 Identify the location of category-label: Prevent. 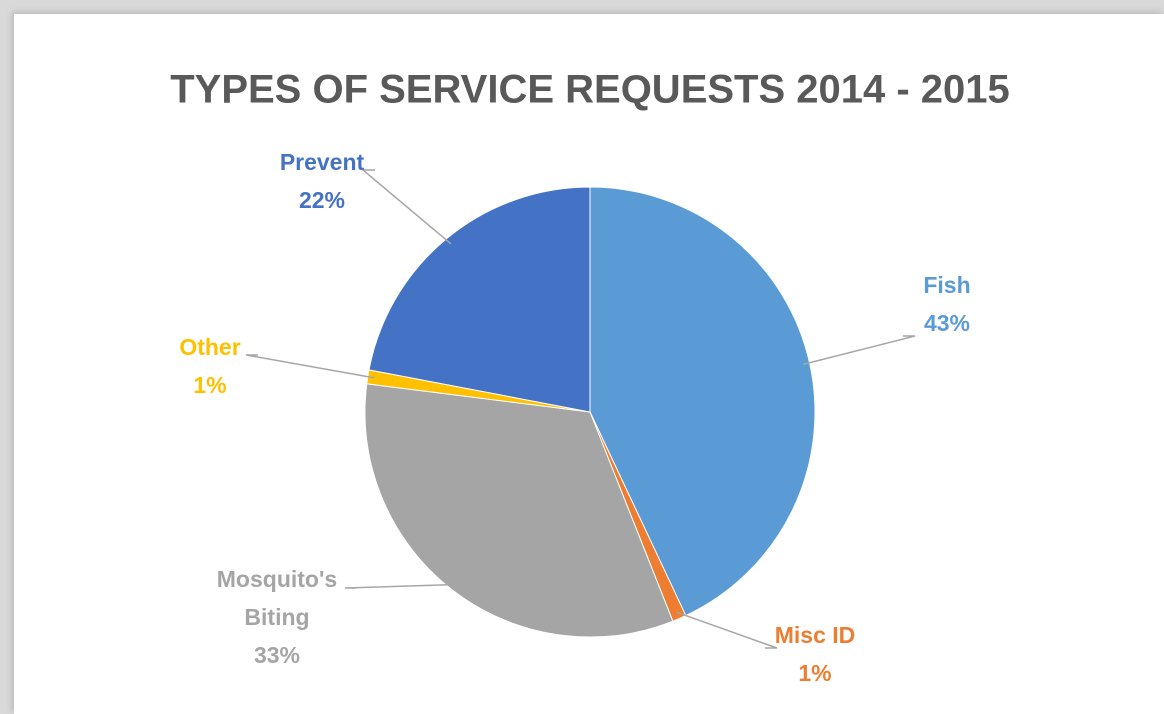
(322, 162).